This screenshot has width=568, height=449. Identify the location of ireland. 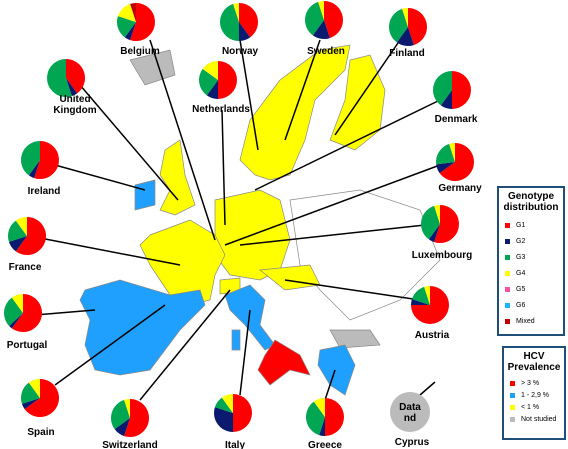
(145, 195).